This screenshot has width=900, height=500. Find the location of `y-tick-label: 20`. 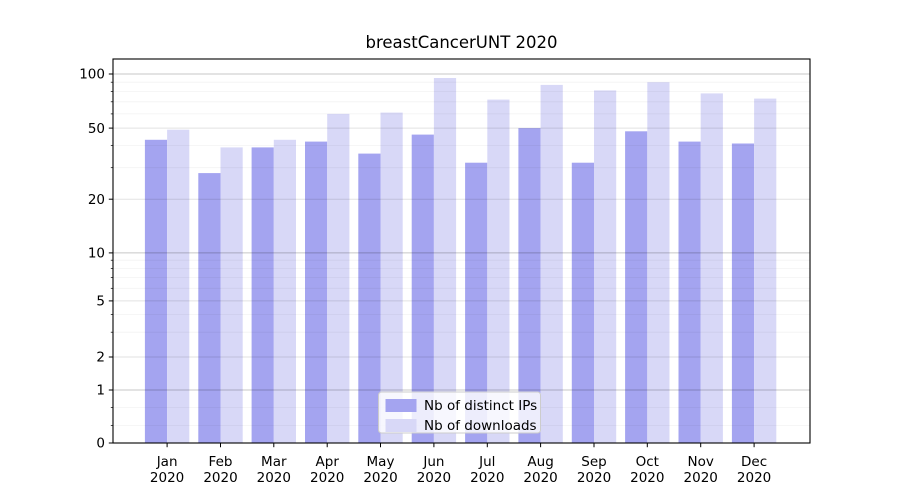

y-tick-label: 20 is located at coordinates (96, 200).